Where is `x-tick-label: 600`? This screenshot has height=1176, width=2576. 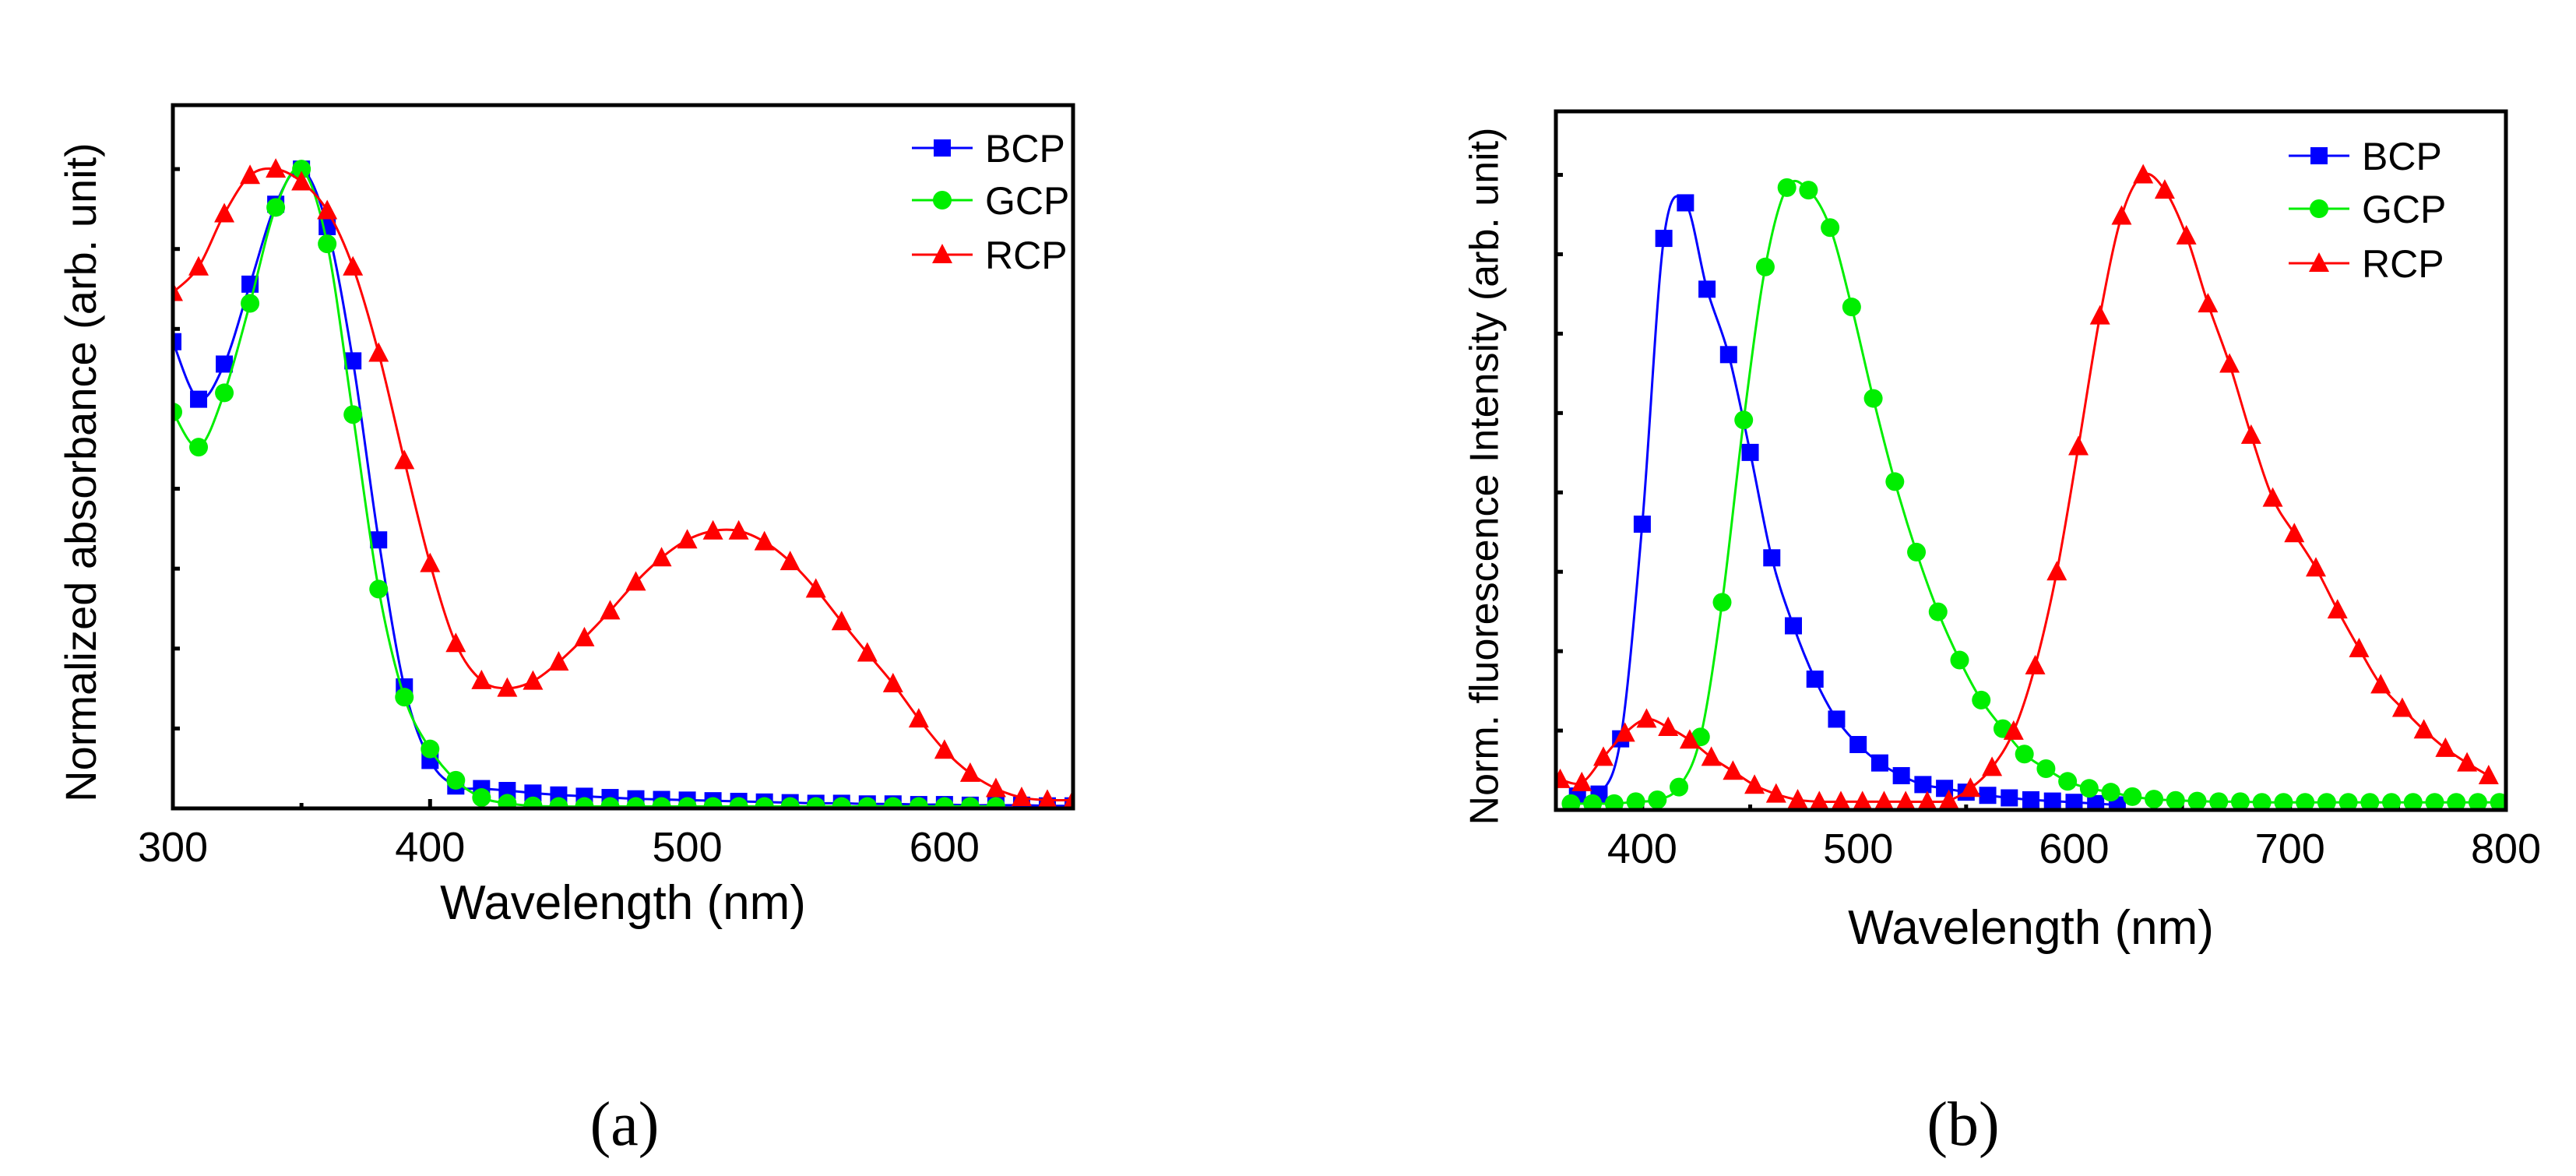
x-tick-label: 600 is located at coordinates (2074, 849).